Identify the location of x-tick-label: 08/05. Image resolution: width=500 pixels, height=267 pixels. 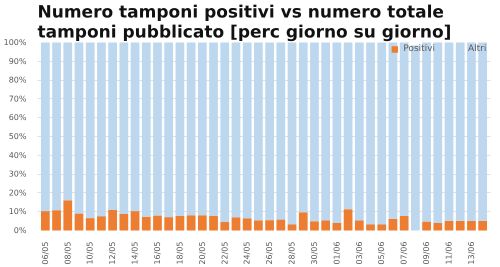
(67, 253).